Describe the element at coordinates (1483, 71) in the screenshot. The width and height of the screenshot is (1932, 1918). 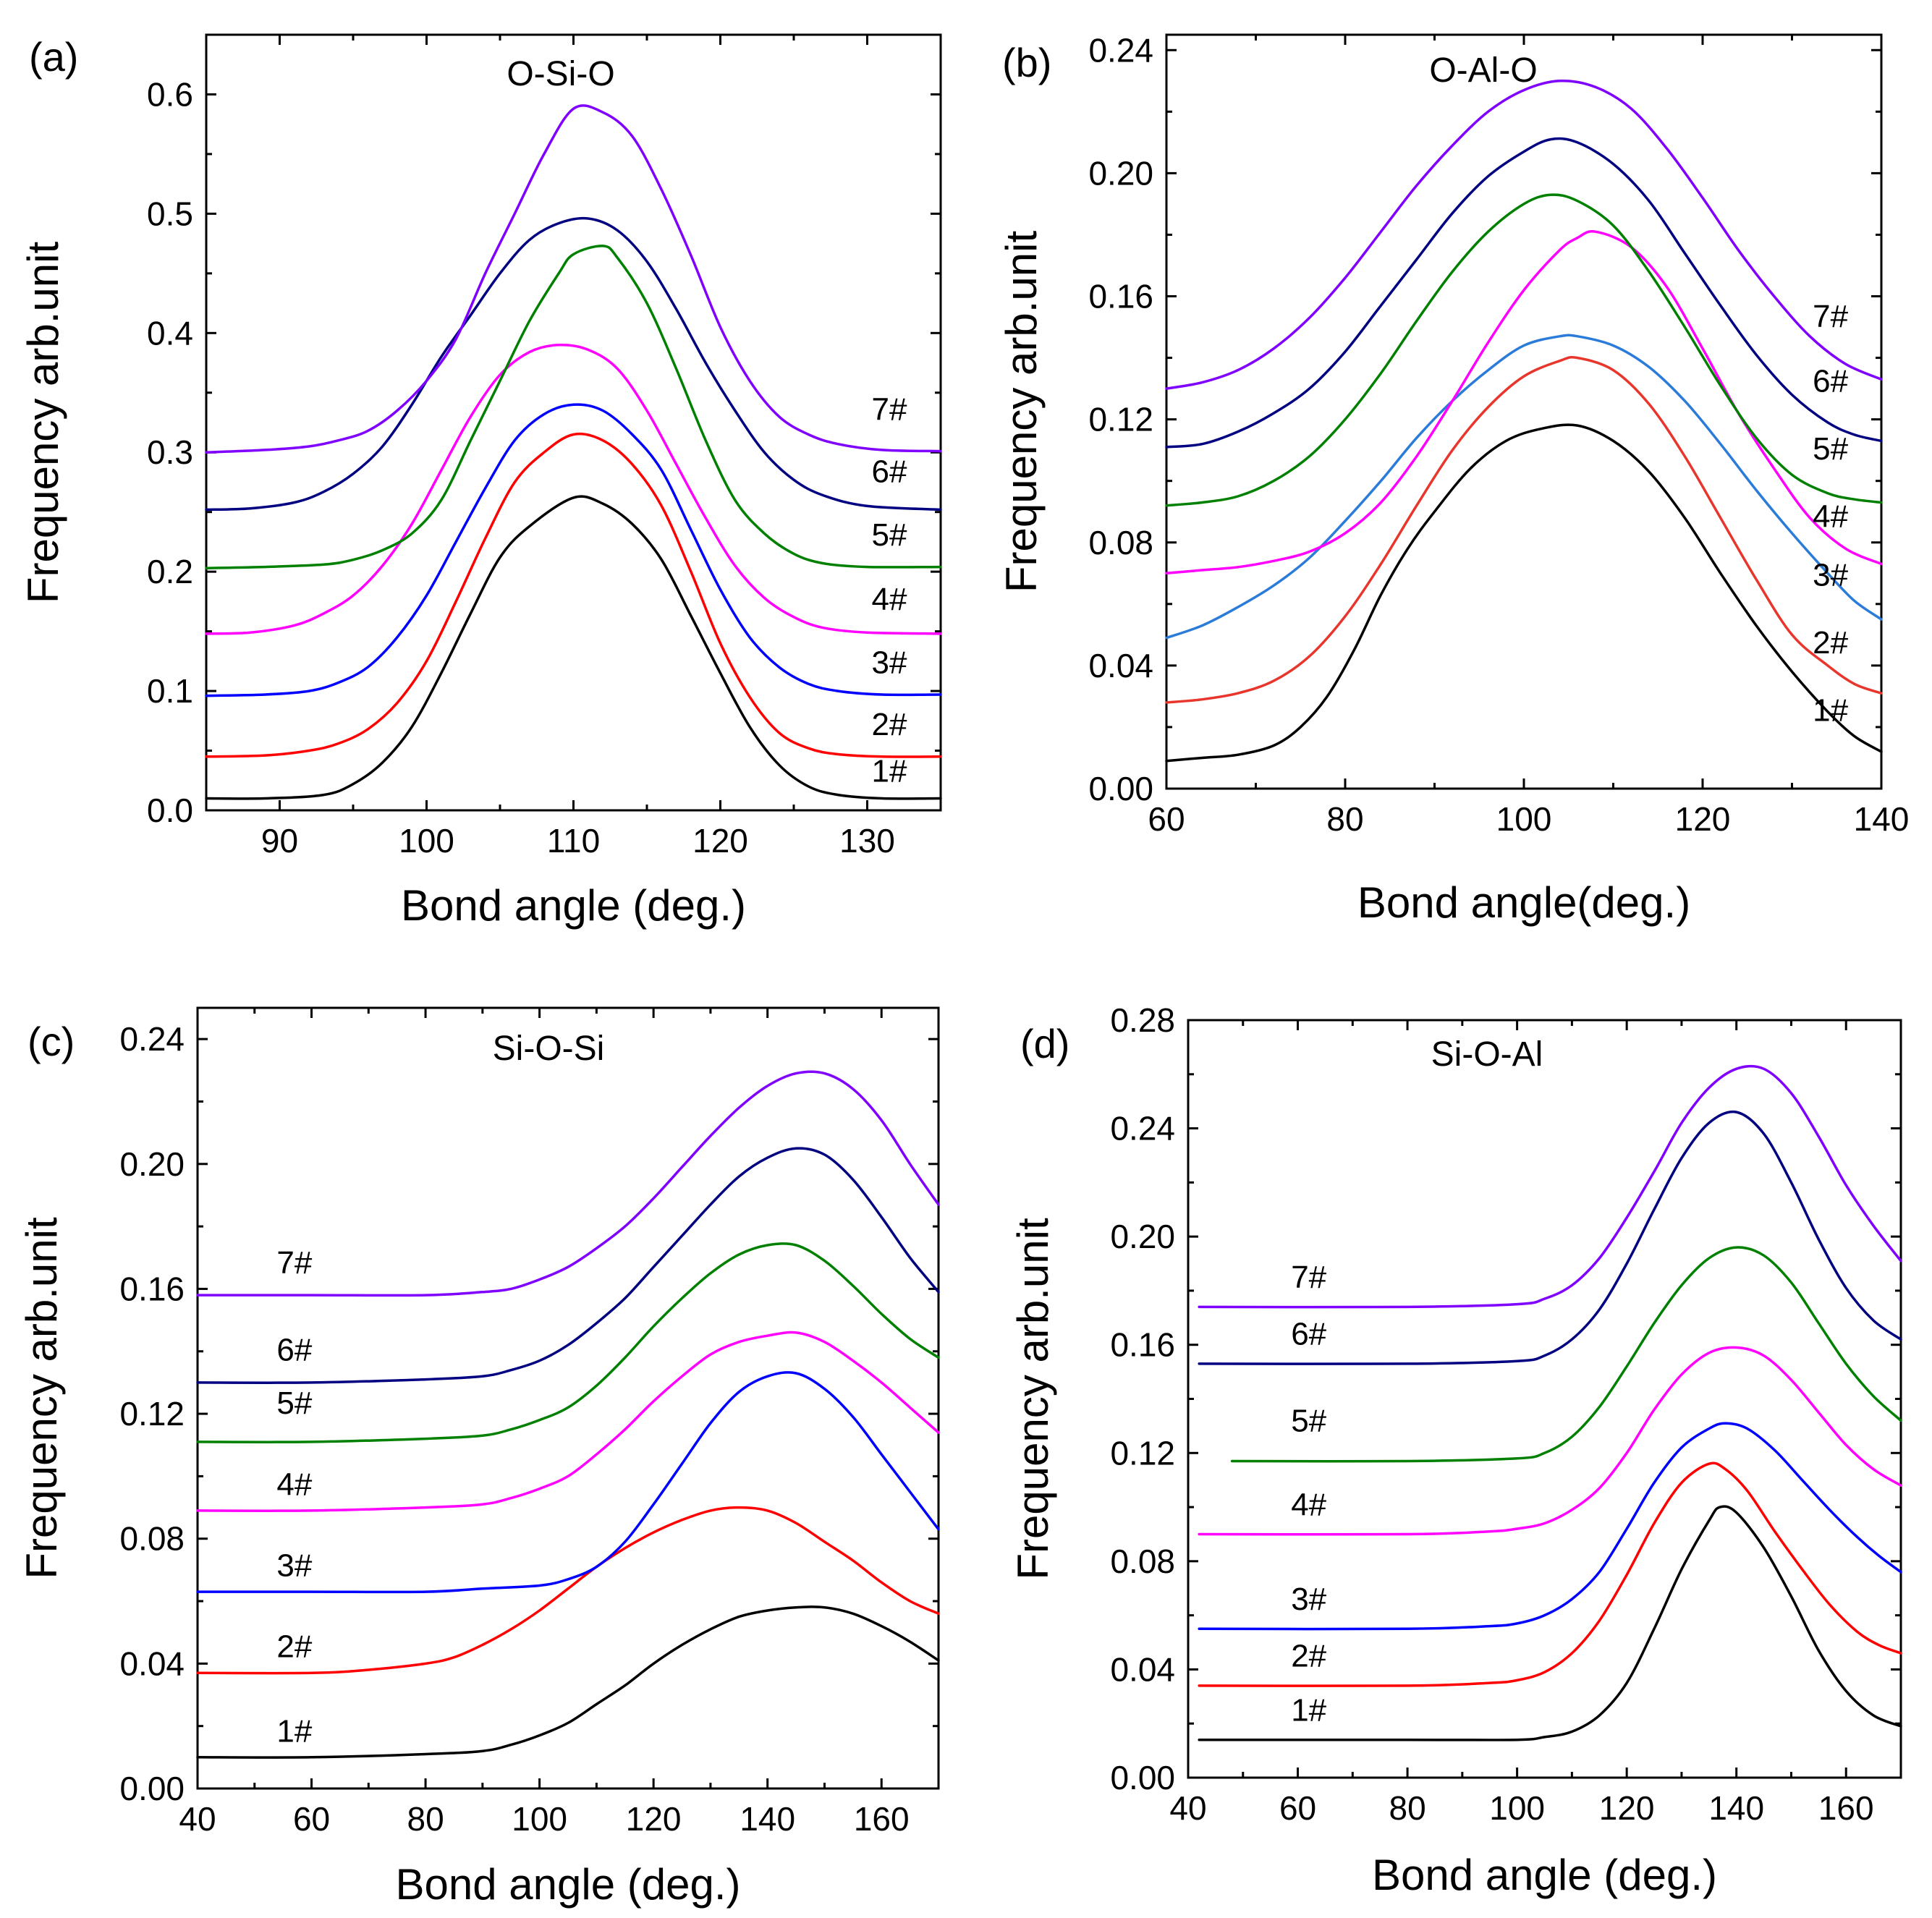
I see `chart-title: O-Al-O` at that location.